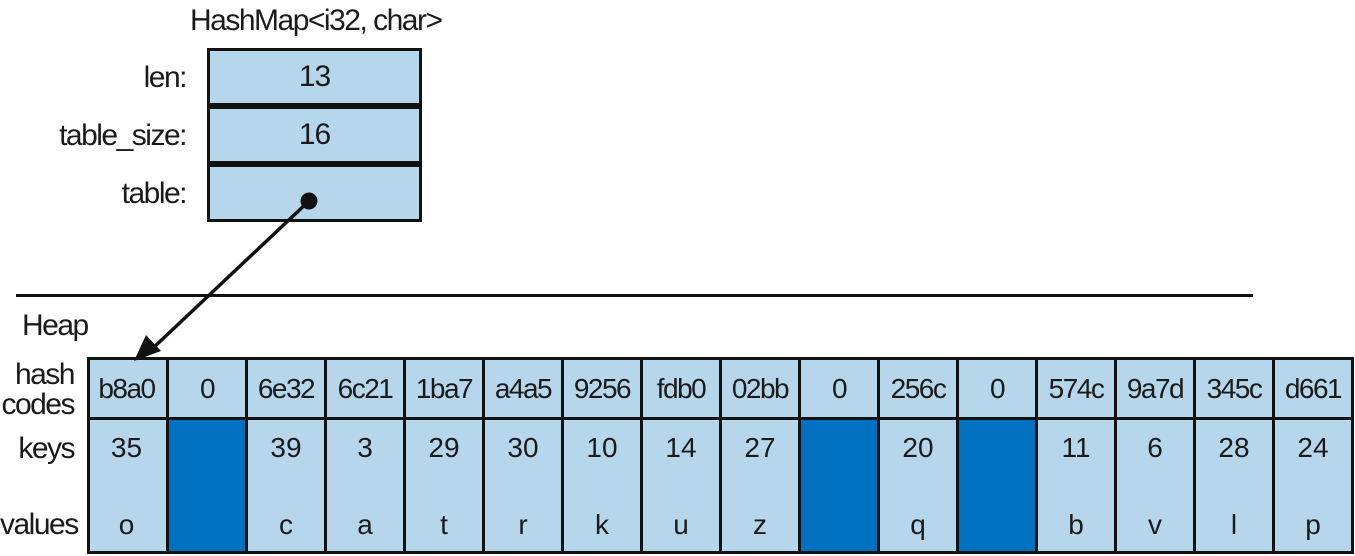  Describe the element at coordinates (165, 77) in the screenshot. I see `len-label: len:` at that location.